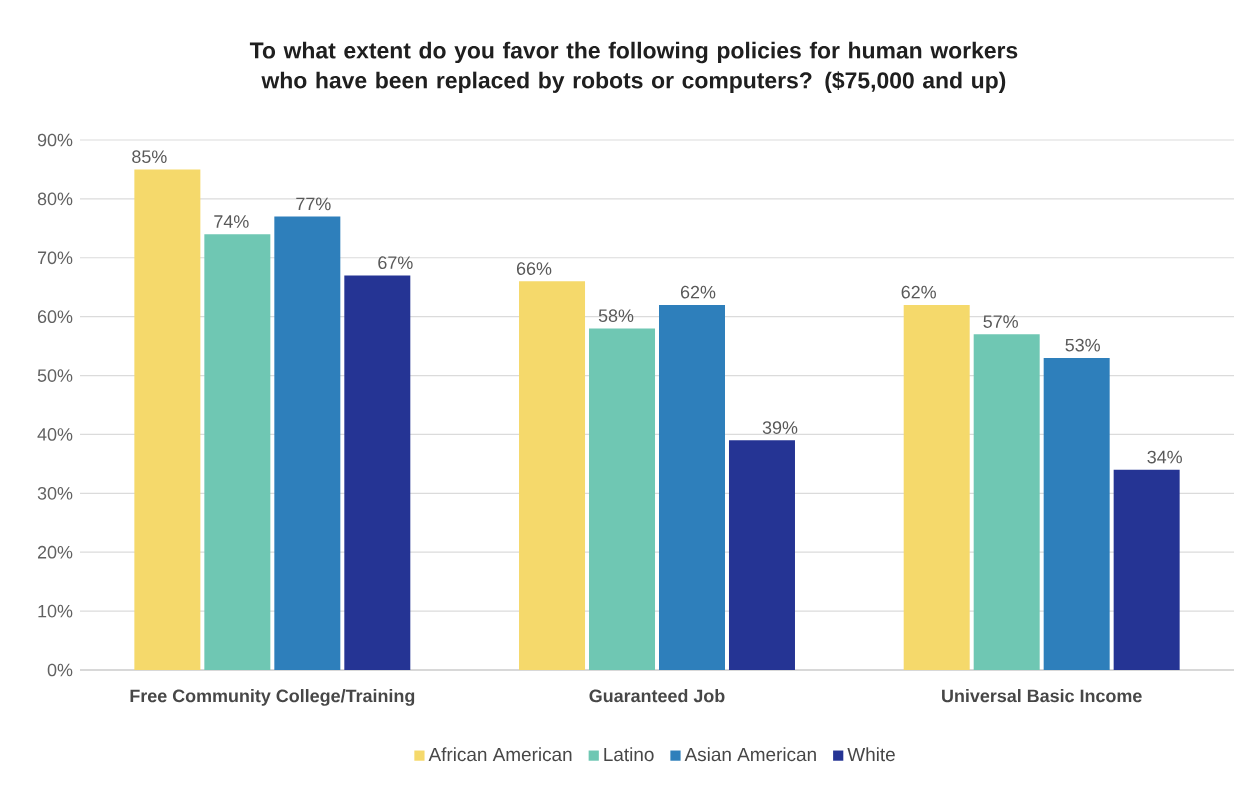  What do you see at coordinates (633, 67) in the screenshot?
I see `chart-title: To what extent do you favor the following policies for human workers who have been replaced by robots or computers? ($75,000 and up)` at bounding box center [633, 67].